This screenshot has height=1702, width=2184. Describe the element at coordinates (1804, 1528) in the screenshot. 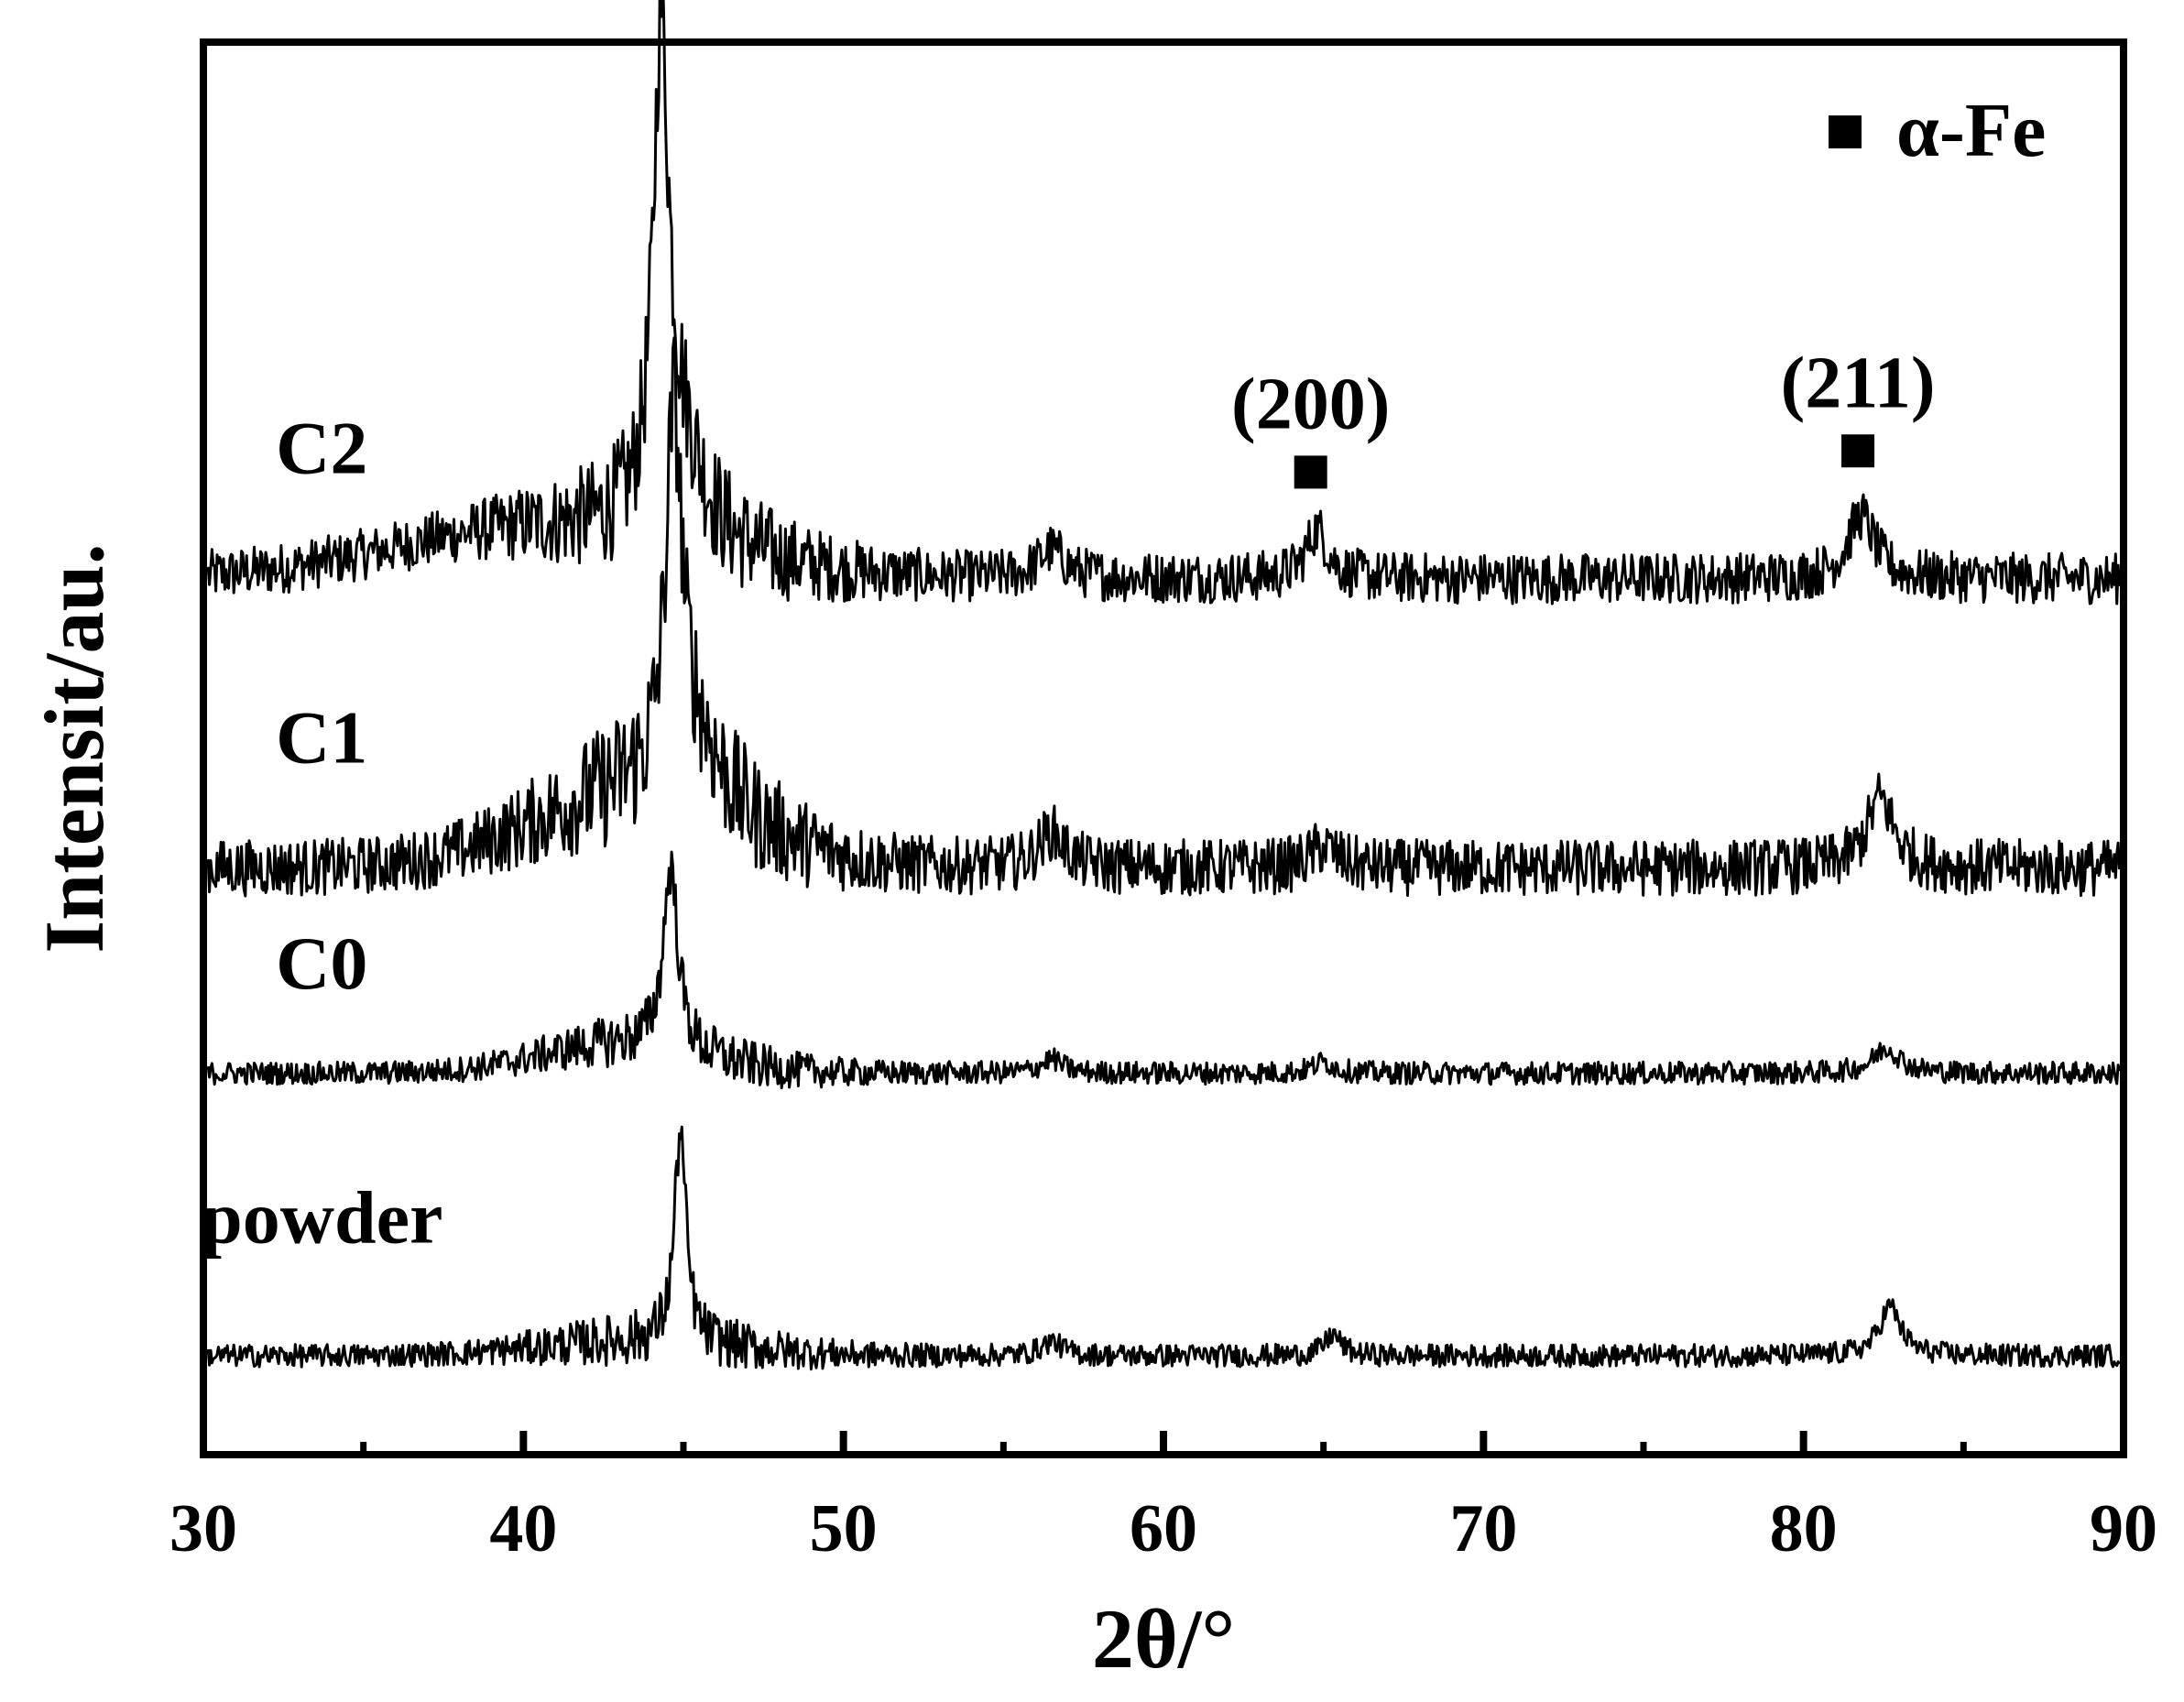

I see `x-tick-label: 80` at that location.